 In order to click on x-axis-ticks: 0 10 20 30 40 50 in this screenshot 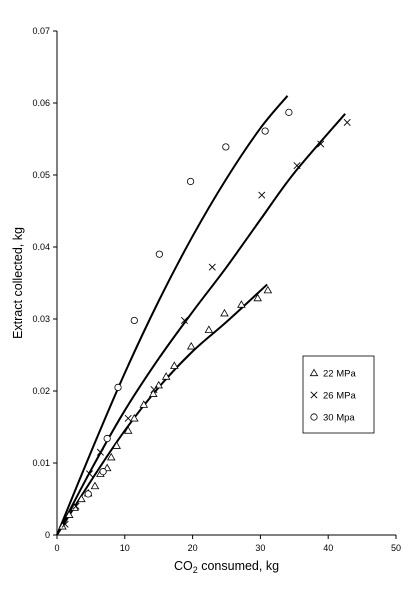, I will do `click(227, 544)`.